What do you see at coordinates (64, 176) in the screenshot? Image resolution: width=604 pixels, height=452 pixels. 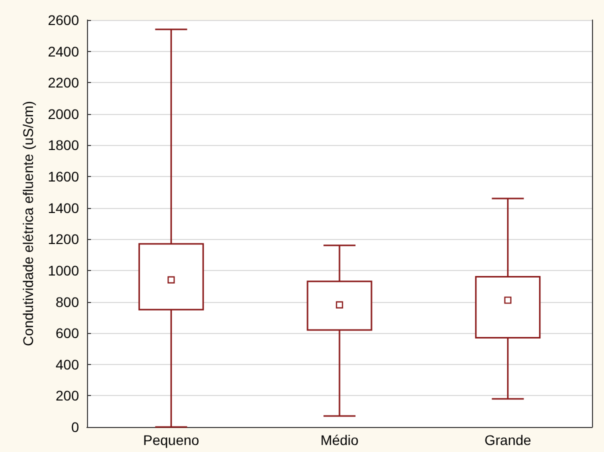 I see `y-tick-label: 1600` at bounding box center [64, 176].